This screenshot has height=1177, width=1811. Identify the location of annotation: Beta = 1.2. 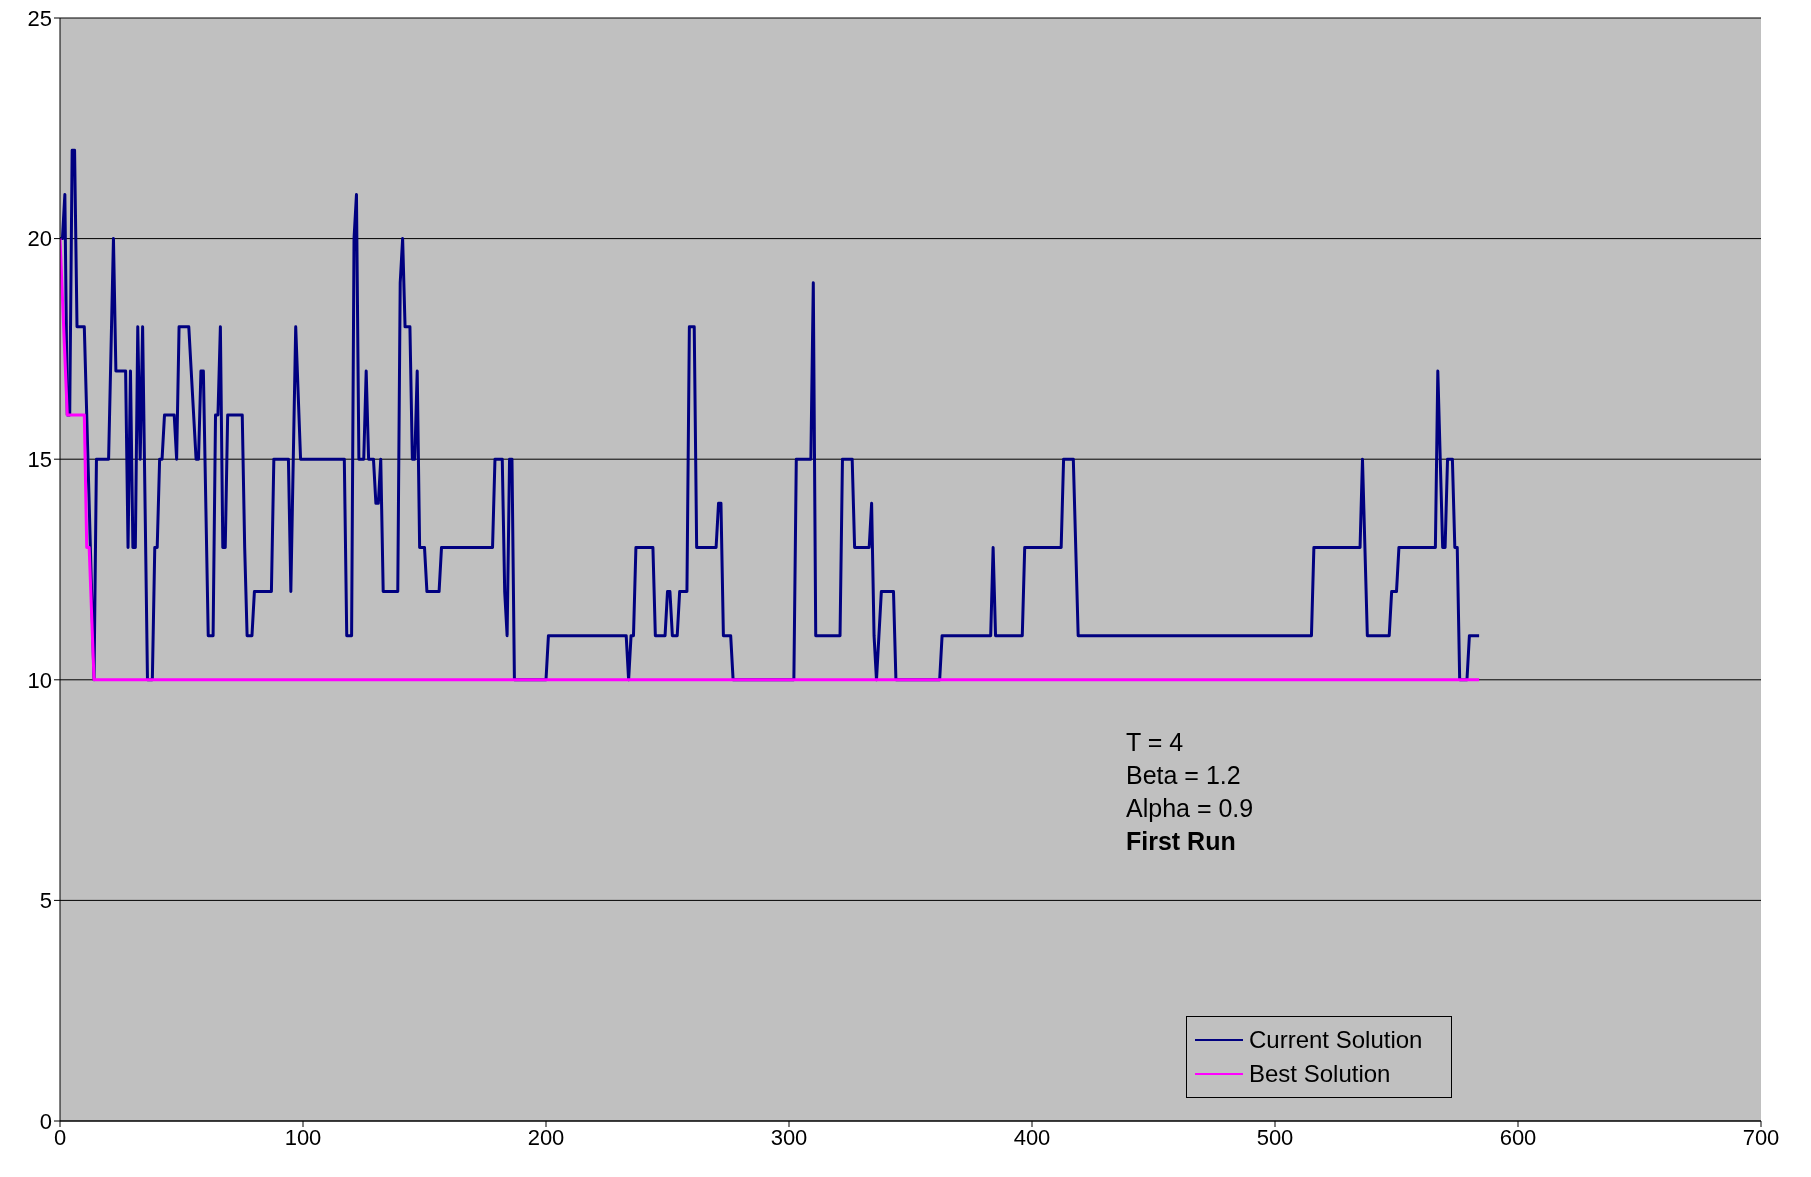
(1184, 775).